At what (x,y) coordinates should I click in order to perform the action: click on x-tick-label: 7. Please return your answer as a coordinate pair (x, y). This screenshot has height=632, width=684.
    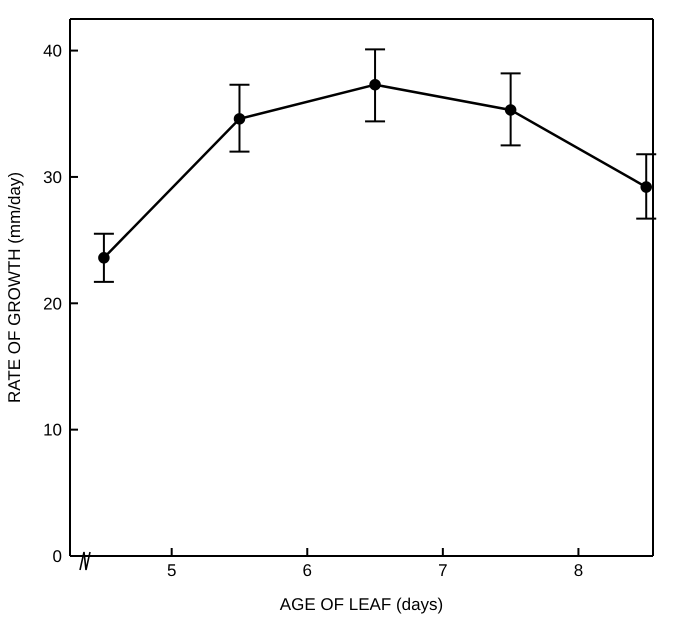
    Looking at the image, I should click on (443, 570).